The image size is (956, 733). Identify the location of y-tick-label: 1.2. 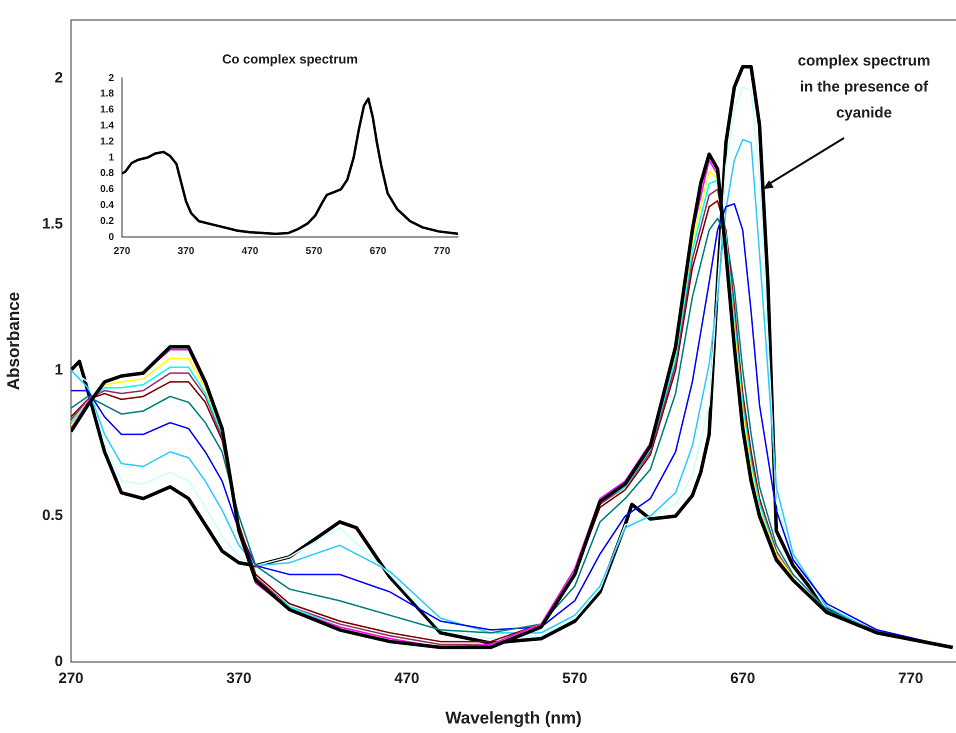
(107, 142).